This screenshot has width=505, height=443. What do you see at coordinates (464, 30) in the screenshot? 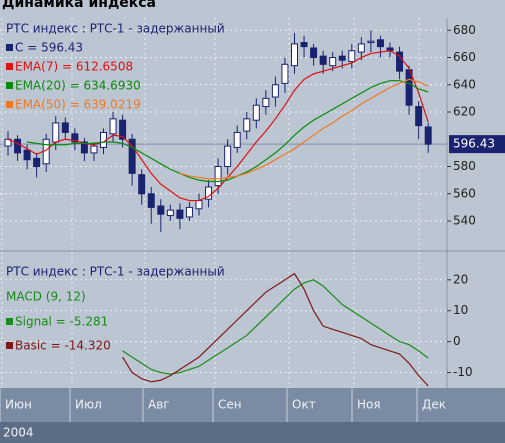
I see `y-tick-label: 680` at bounding box center [464, 30].